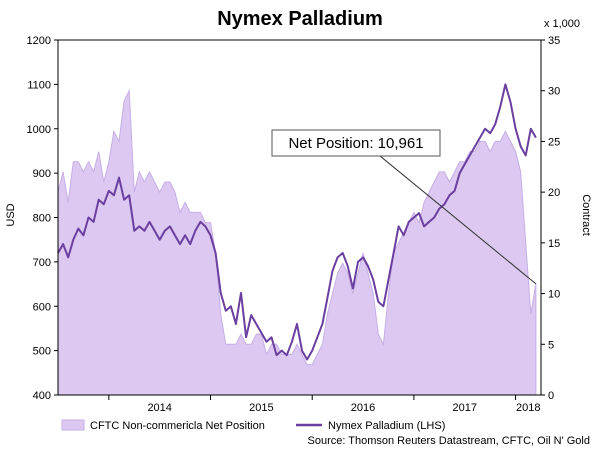  I want to click on annotation-box, so click(356, 143).